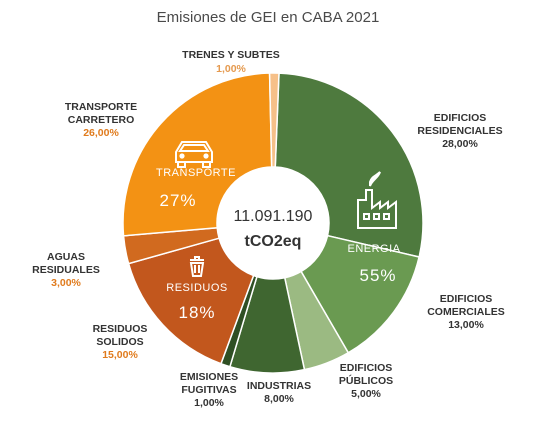 The height and width of the screenshot is (423, 537). I want to click on label-residuos-solidos: RESIDUOS SOLIDOS 15,00%, so click(120, 342).